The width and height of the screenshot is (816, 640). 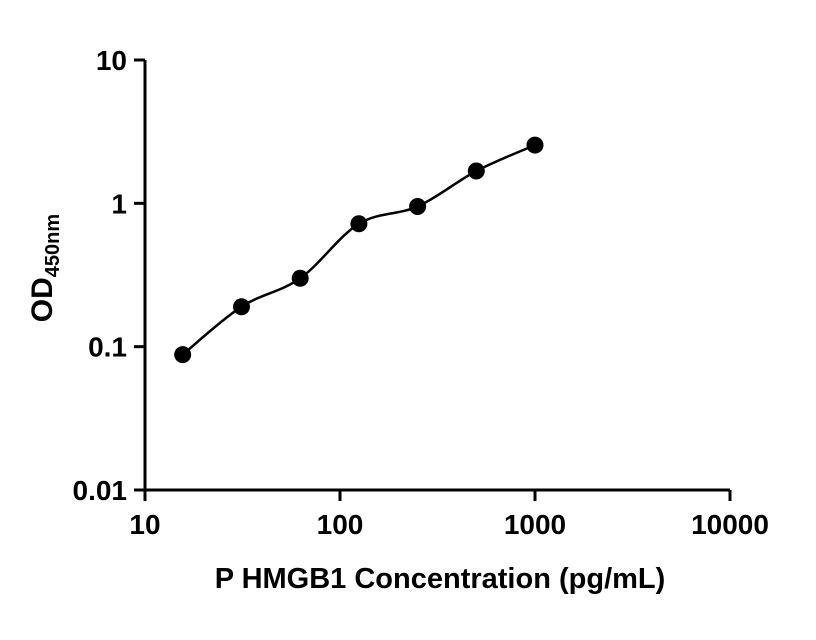 What do you see at coordinates (110, 275) in the screenshot?
I see `y-axis: 0.01 0.1 1 10` at bounding box center [110, 275].